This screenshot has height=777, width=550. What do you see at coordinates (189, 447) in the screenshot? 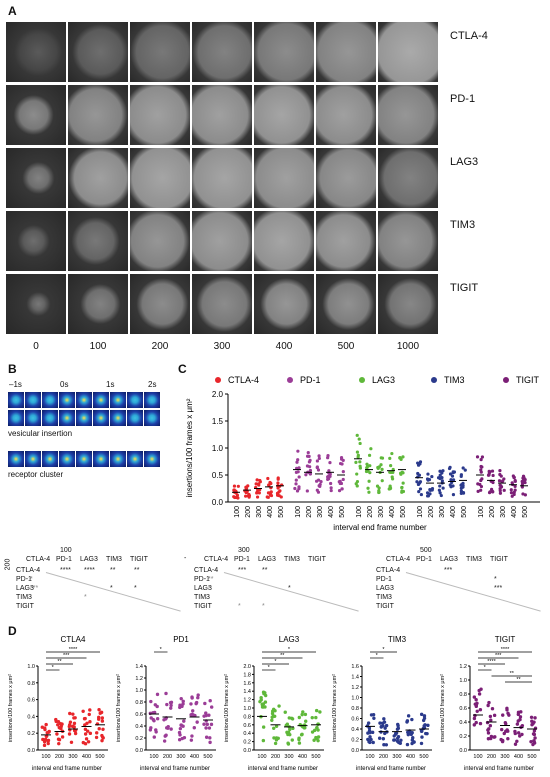
I see `y-axis-label: insertions/100 frames x μm²` at bounding box center [189, 447].